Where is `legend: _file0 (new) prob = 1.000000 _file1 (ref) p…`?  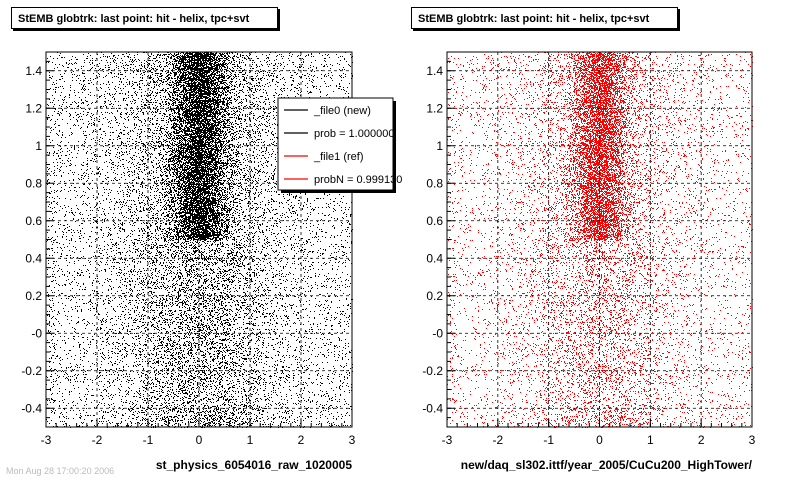 legend: _file0 (new) prob = 1.000000 _file1 (ref) p… is located at coordinates (339, 145).